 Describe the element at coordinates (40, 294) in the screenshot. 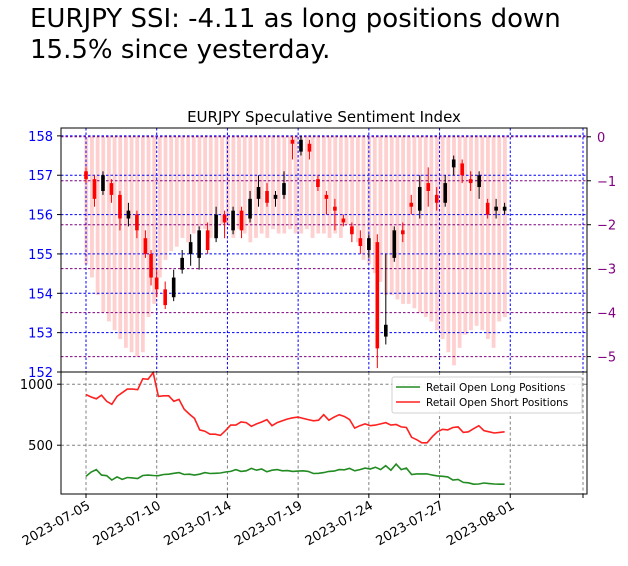

I see `price-tick-label: 154` at that location.